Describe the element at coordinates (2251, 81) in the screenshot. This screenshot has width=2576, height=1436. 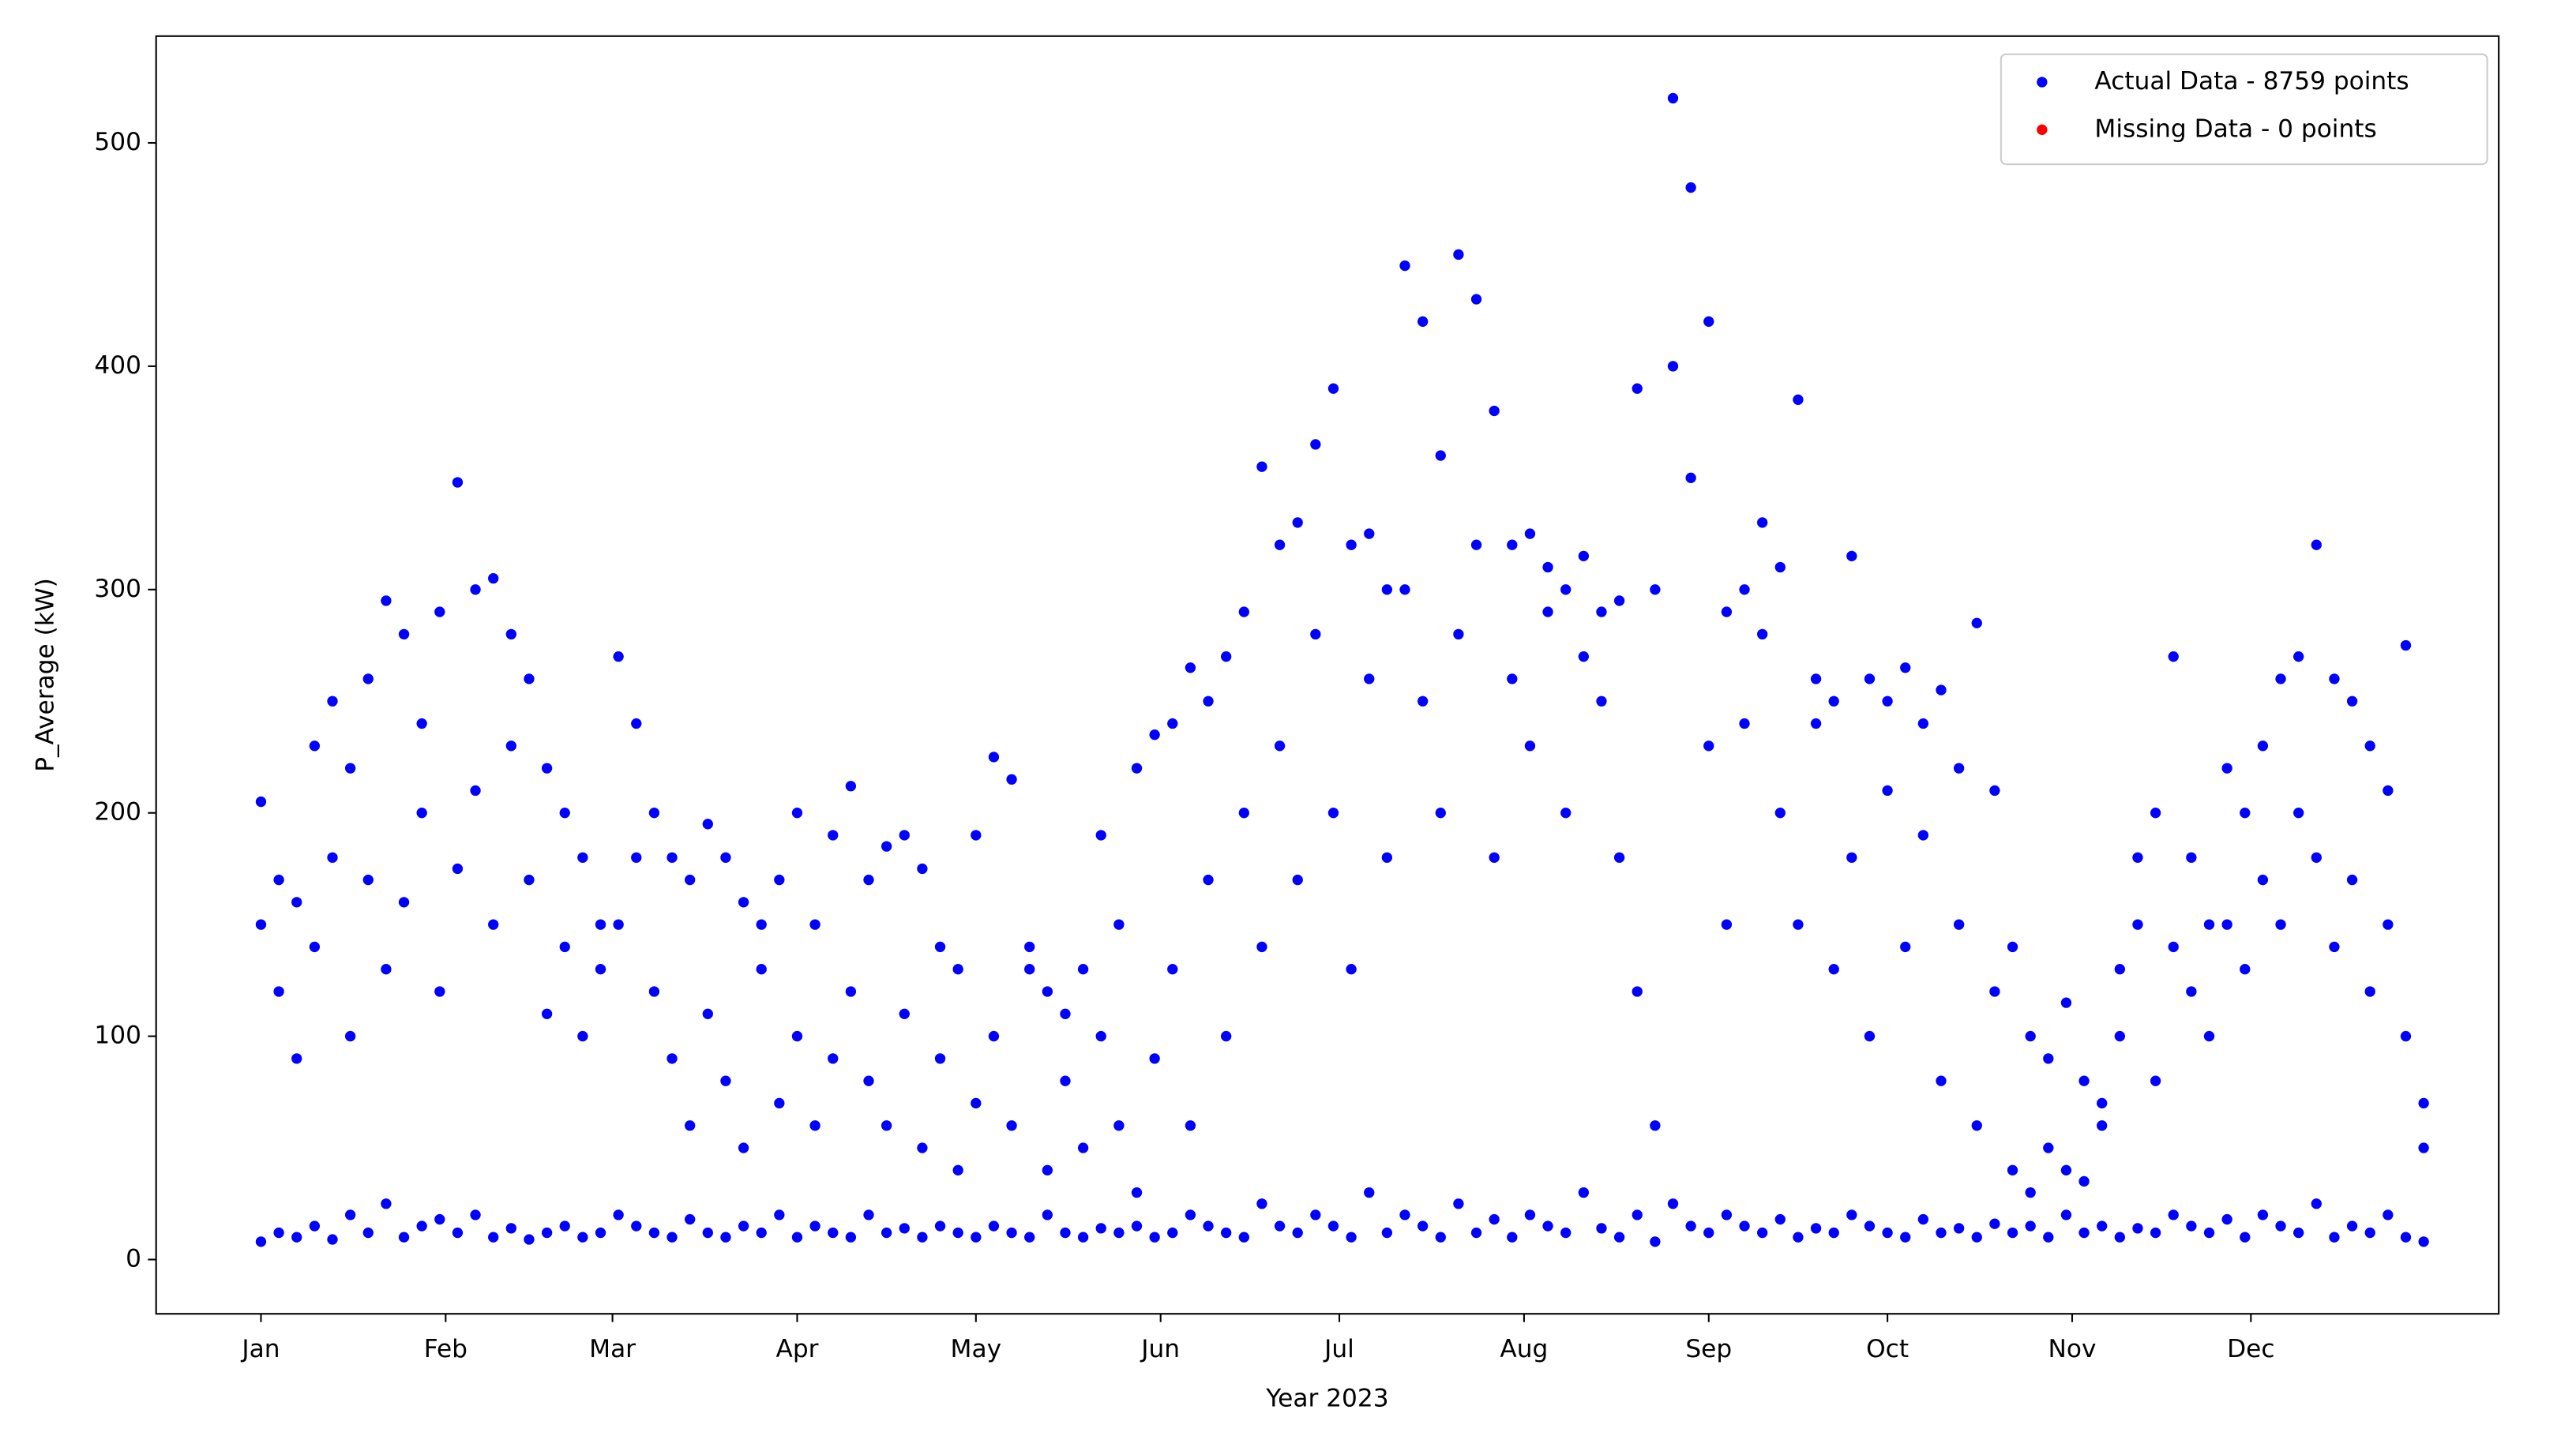
I see `legend-label: Actual Data - 8759 points` at that location.